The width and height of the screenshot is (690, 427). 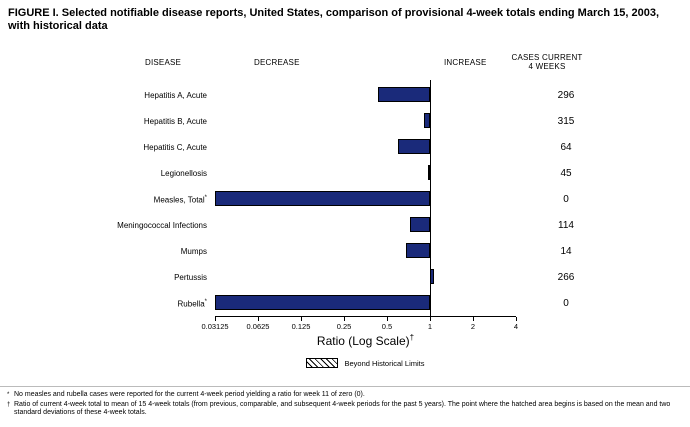 I want to click on legend: Beyond Historical Limits, so click(x=365, y=363).